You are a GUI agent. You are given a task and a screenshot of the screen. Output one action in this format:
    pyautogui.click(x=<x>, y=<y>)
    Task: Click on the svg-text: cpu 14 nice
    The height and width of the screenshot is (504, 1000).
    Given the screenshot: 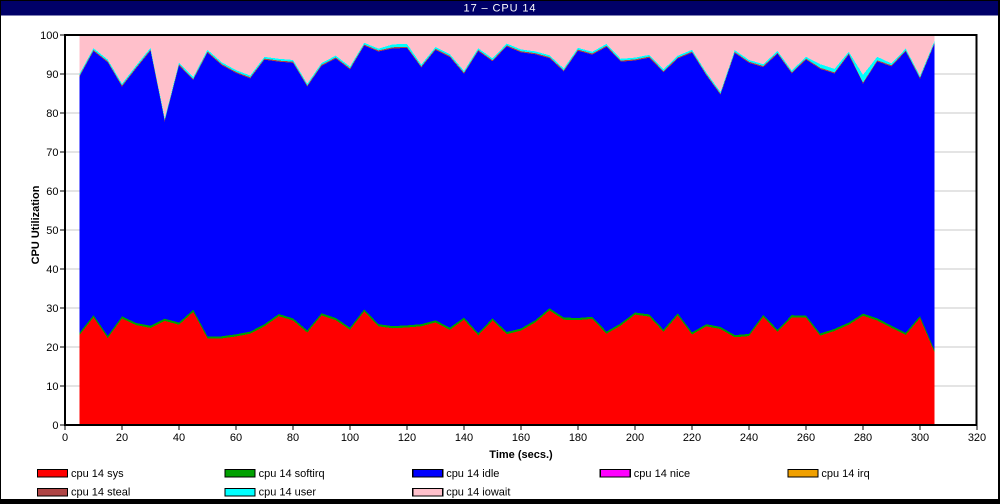 What is the action you would take?
    pyautogui.click(x=662, y=474)
    